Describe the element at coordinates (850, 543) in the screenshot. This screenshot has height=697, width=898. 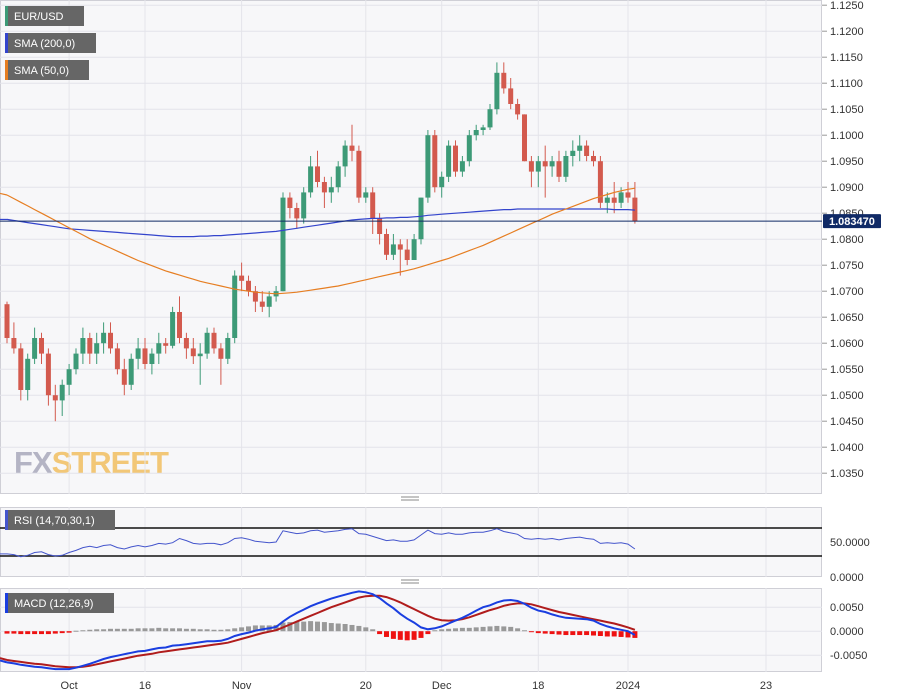
I see `rsi-tick-label: 50.0000` at that location.